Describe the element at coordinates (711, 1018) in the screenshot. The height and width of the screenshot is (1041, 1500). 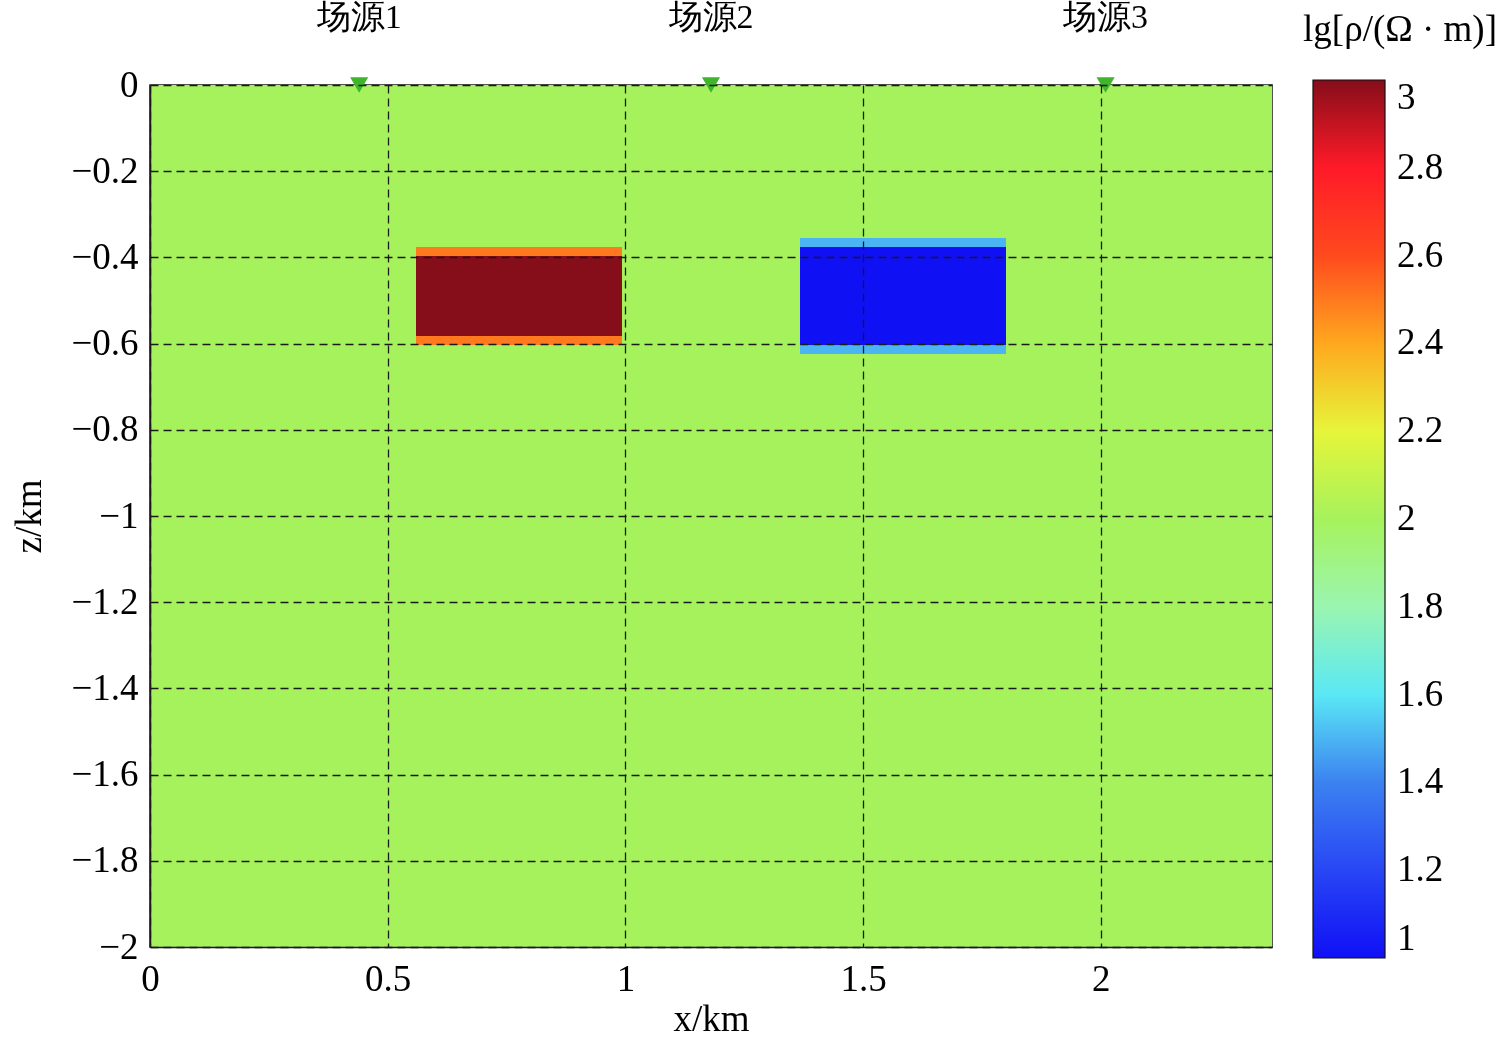
I see `x-axis-title: x/km` at that location.